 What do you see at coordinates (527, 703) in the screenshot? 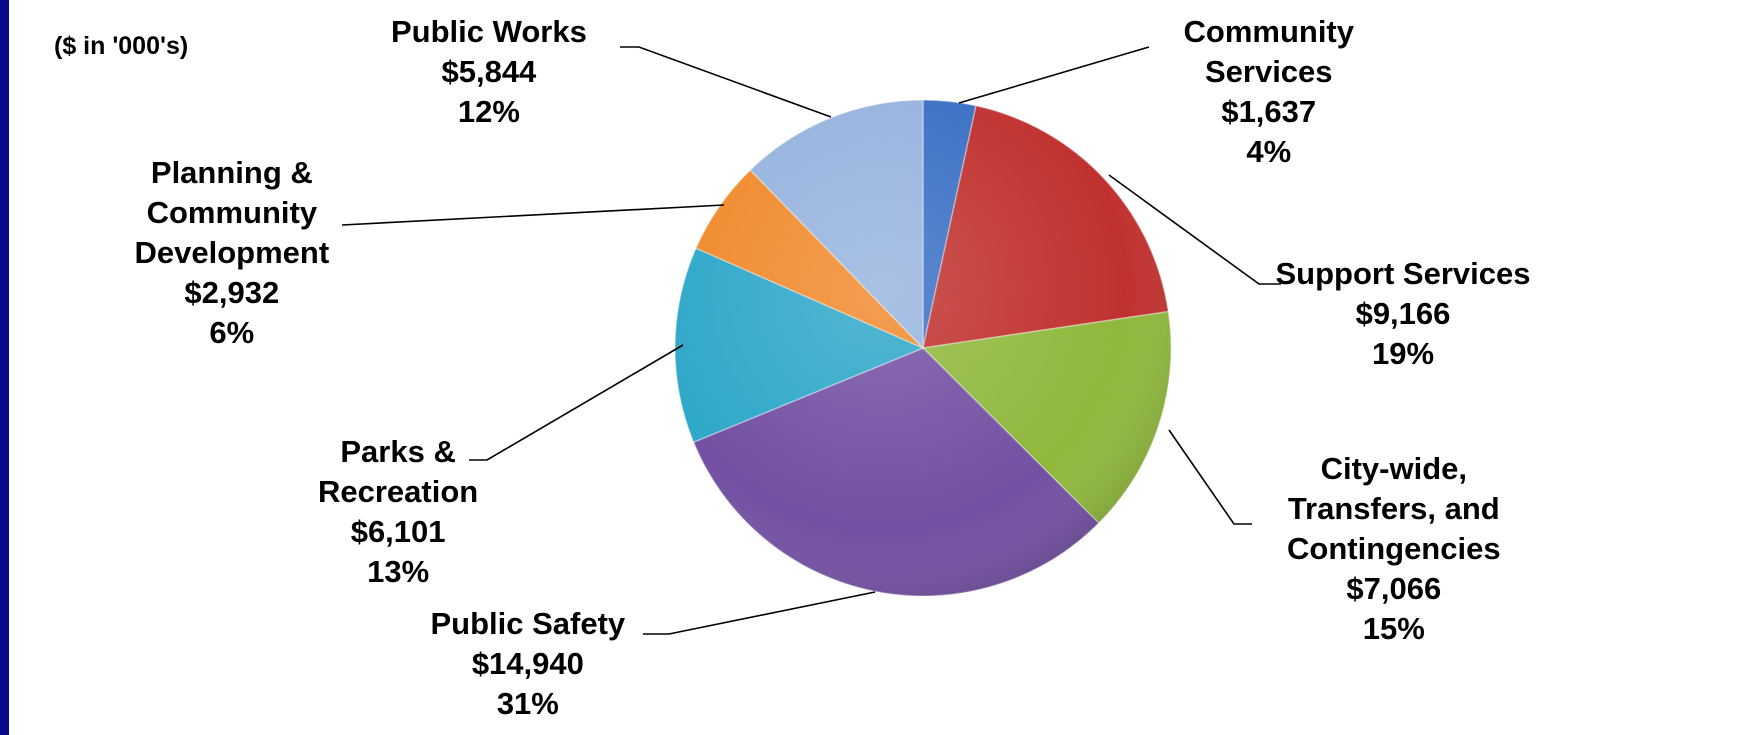
I see `slice-percent: 31%` at bounding box center [527, 703].